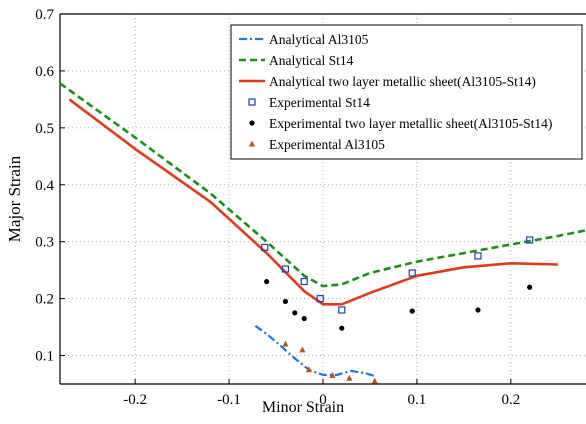 Image resolution: width=586 pixels, height=424 pixels. What do you see at coordinates (319, 102) in the screenshot?
I see `legend-label-3: Experimental St14` at bounding box center [319, 102].